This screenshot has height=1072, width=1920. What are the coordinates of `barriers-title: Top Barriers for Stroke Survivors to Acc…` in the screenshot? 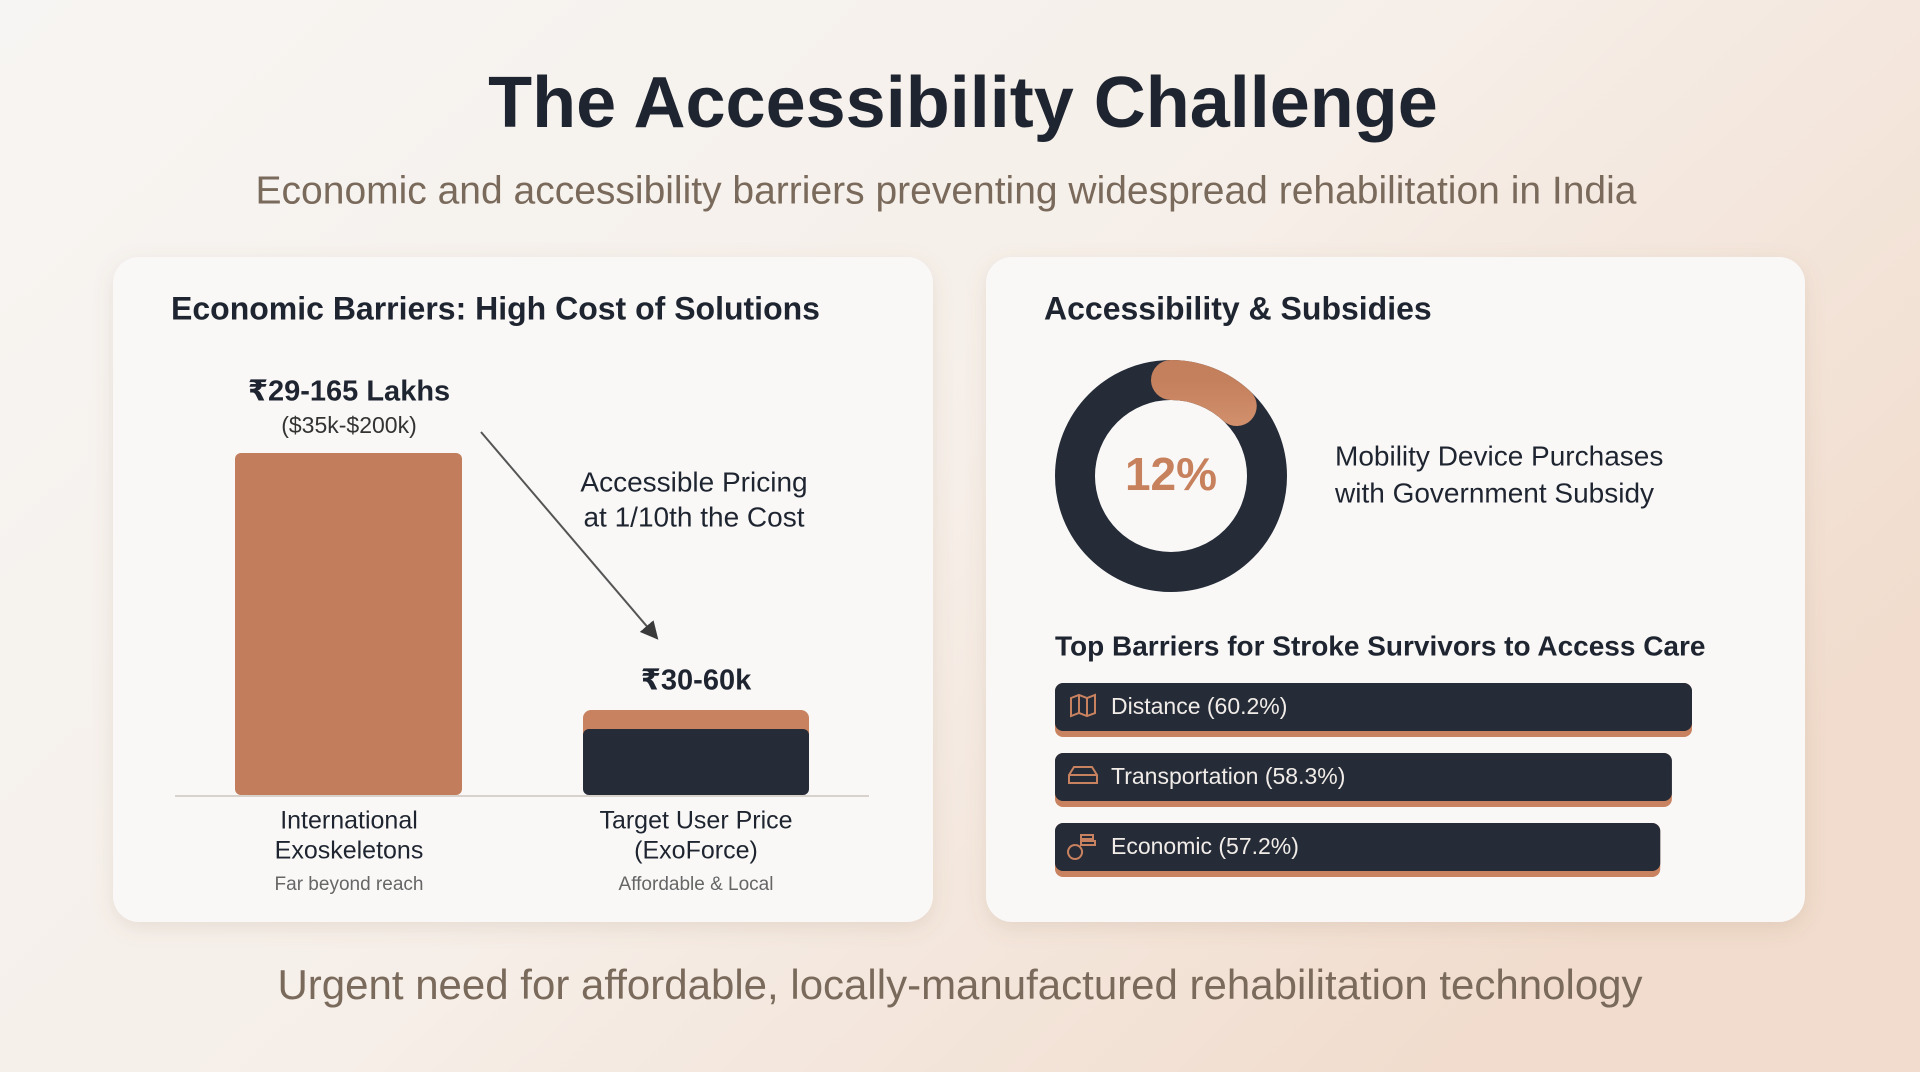 It's located at (1380, 645).